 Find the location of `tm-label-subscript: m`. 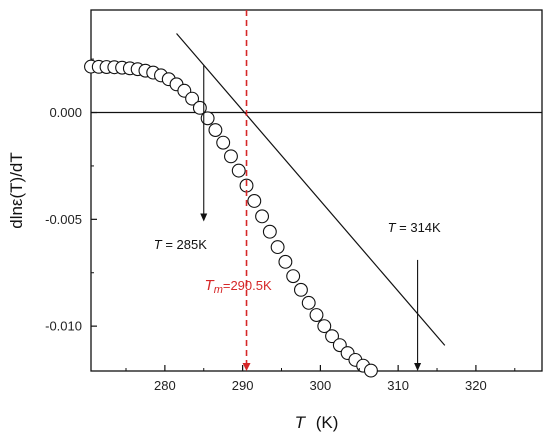

tm-label-subscript: m is located at coordinates (218, 290).